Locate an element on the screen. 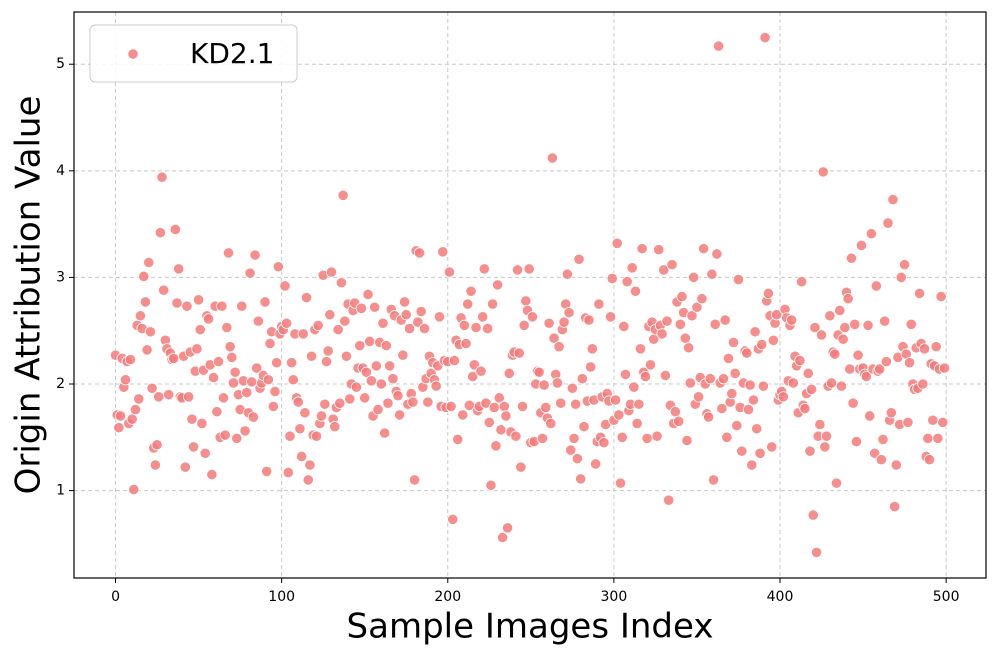 The height and width of the screenshot is (659, 997). y-tick-label: 3 is located at coordinates (60, 277).